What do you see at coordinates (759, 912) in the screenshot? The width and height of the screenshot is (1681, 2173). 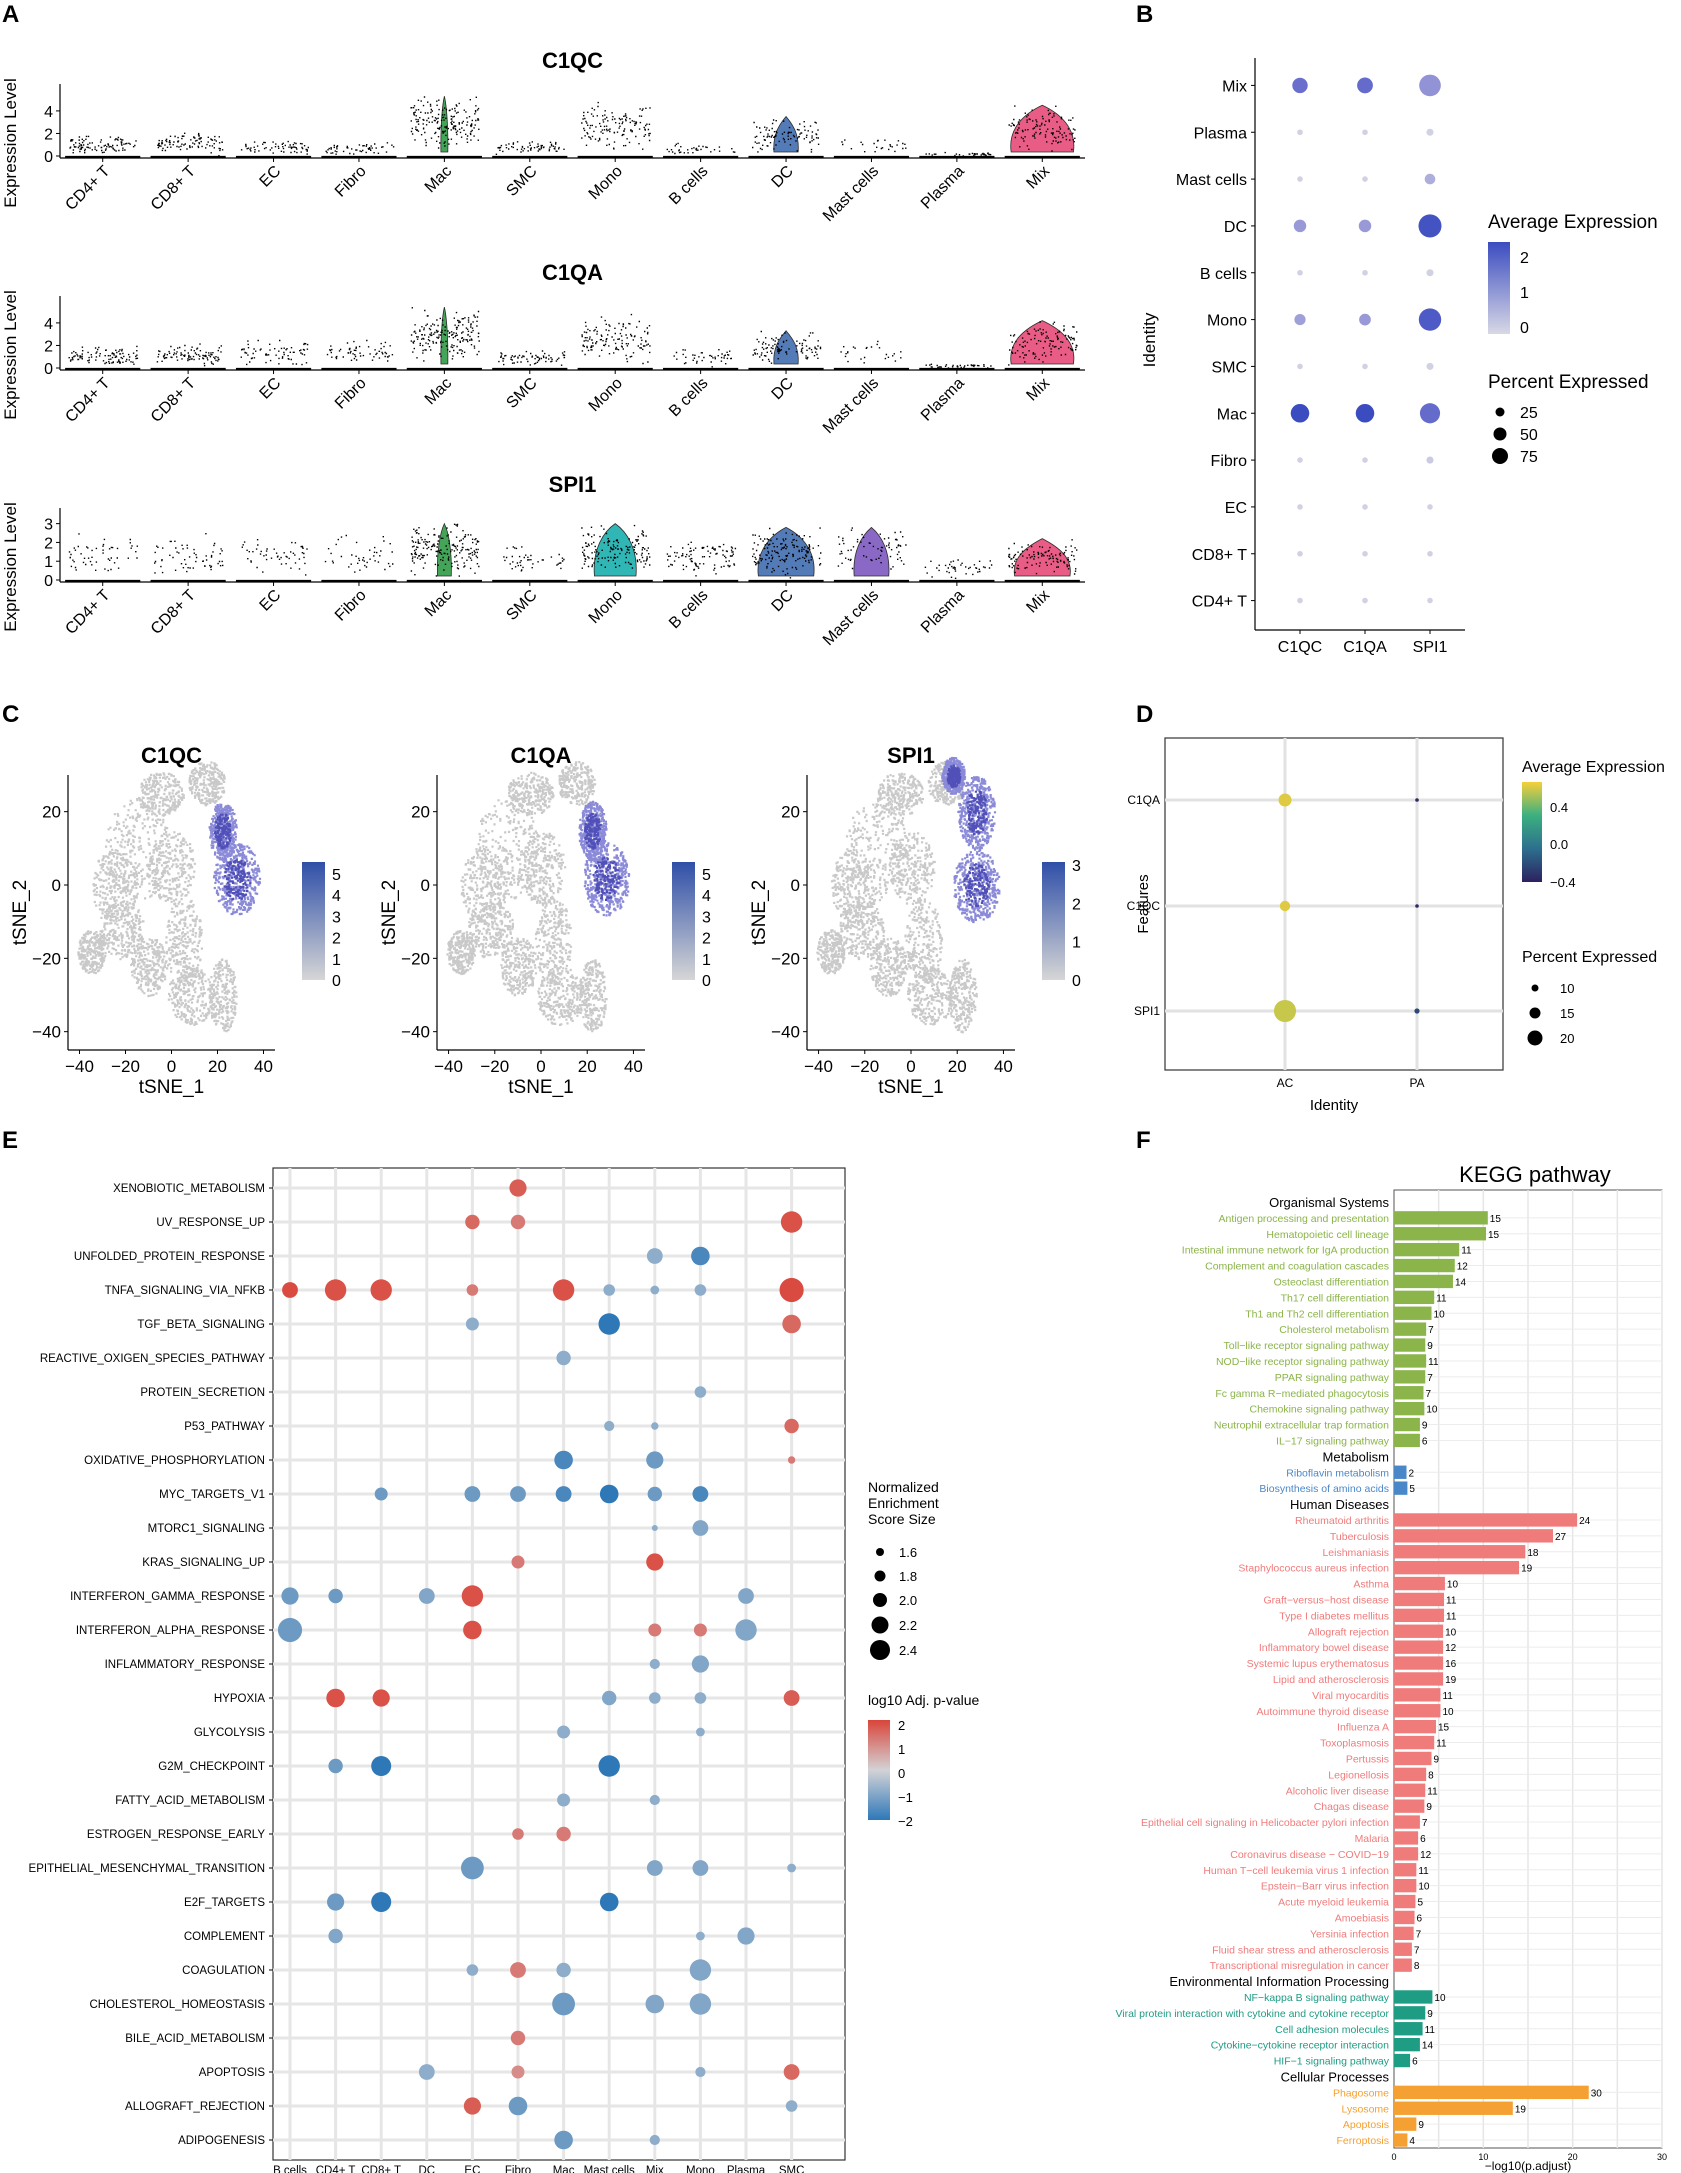 I see `y-axis-label: tSNE_2` at bounding box center [759, 912].